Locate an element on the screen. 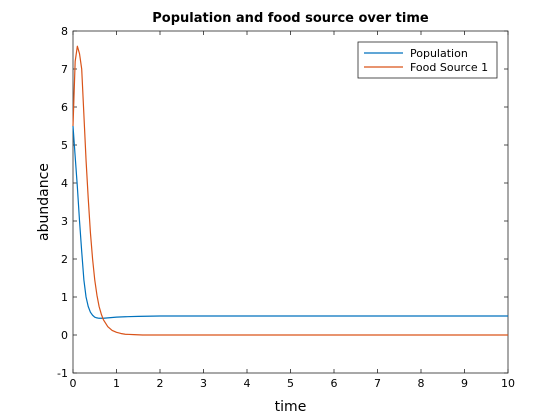 The width and height of the screenshot is (560, 420). x-tick-label: 6 is located at coordinates (334, 383).